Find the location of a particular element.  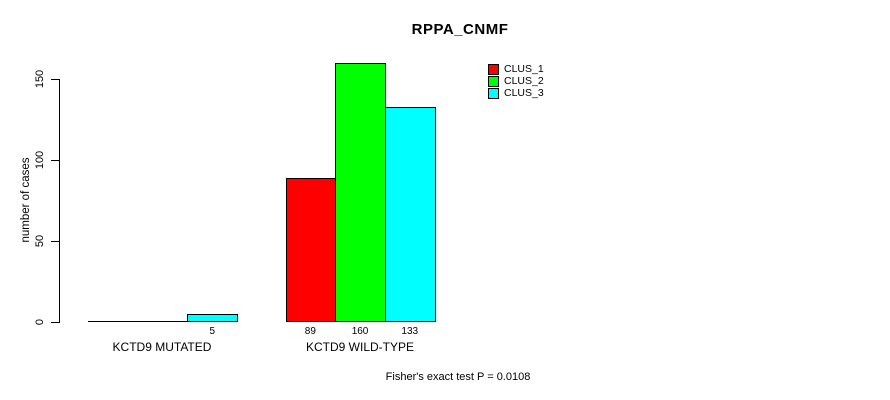

legend-row: CLUS_2 is located at coordinates (516, 81).